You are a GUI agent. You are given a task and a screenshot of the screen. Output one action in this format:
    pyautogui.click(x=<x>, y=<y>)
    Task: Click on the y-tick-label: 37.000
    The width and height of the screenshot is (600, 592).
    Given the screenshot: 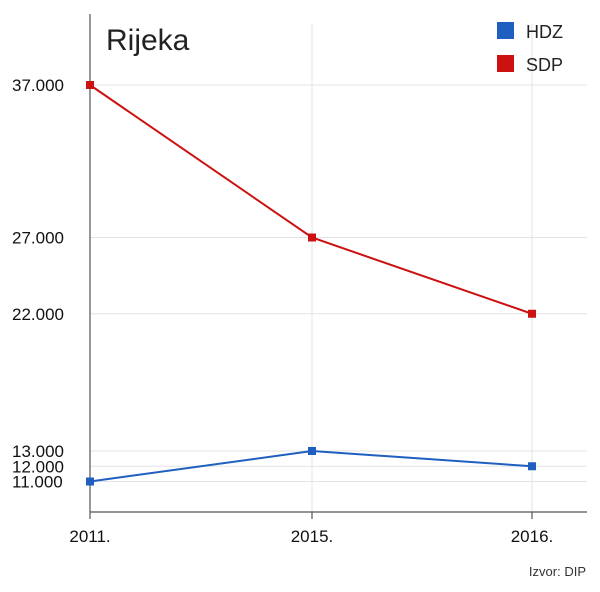 What is the action you would take?
    pyautogui.click(x=38, y=85)
    